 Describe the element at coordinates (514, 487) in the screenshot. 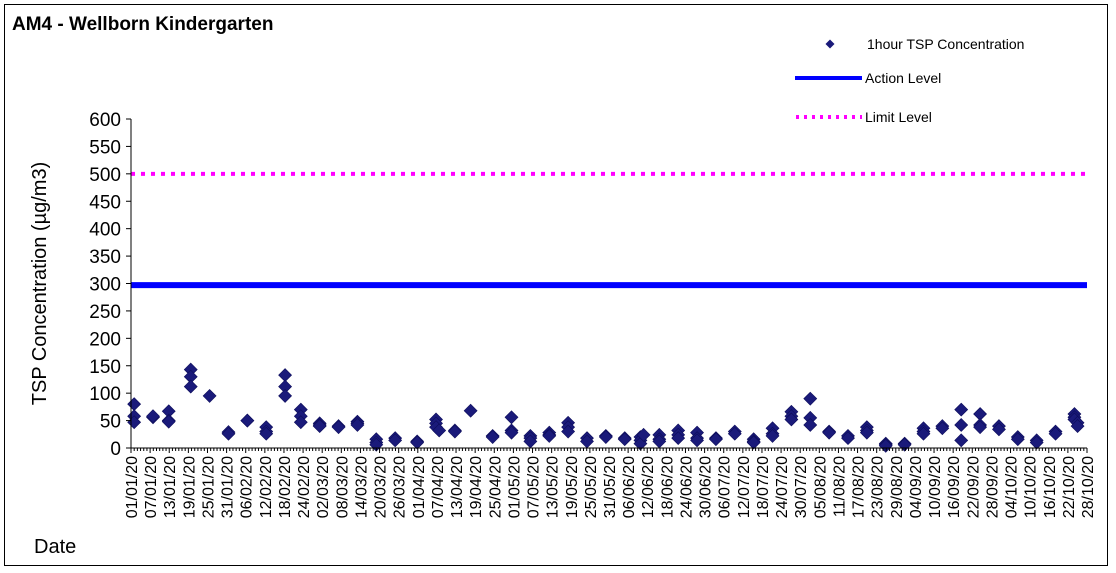

I see `x-tick-label: 01/05/20` at that location.